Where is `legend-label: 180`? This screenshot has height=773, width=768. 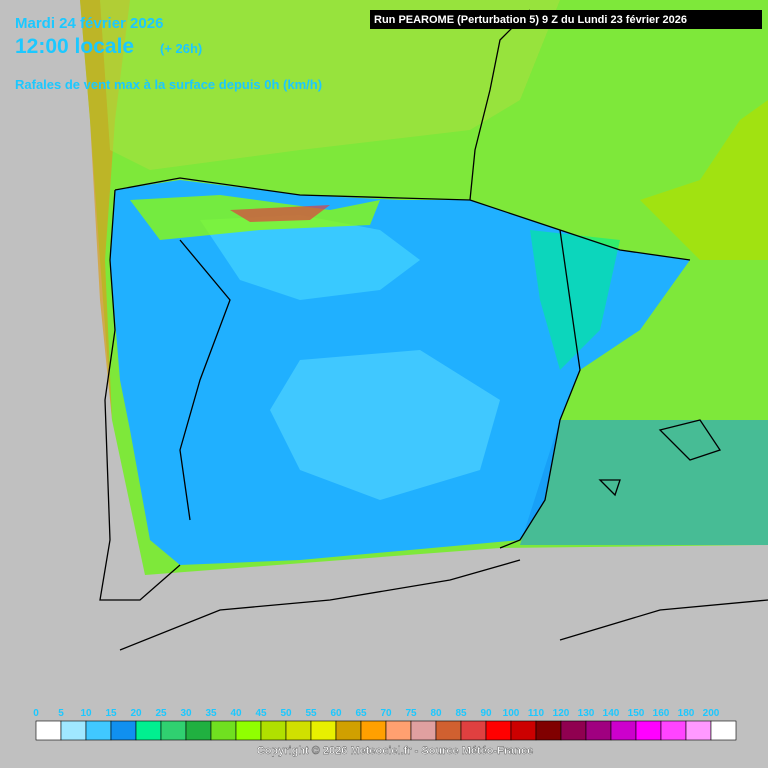 legend-label: 180 is located at coordinates (686, 713).